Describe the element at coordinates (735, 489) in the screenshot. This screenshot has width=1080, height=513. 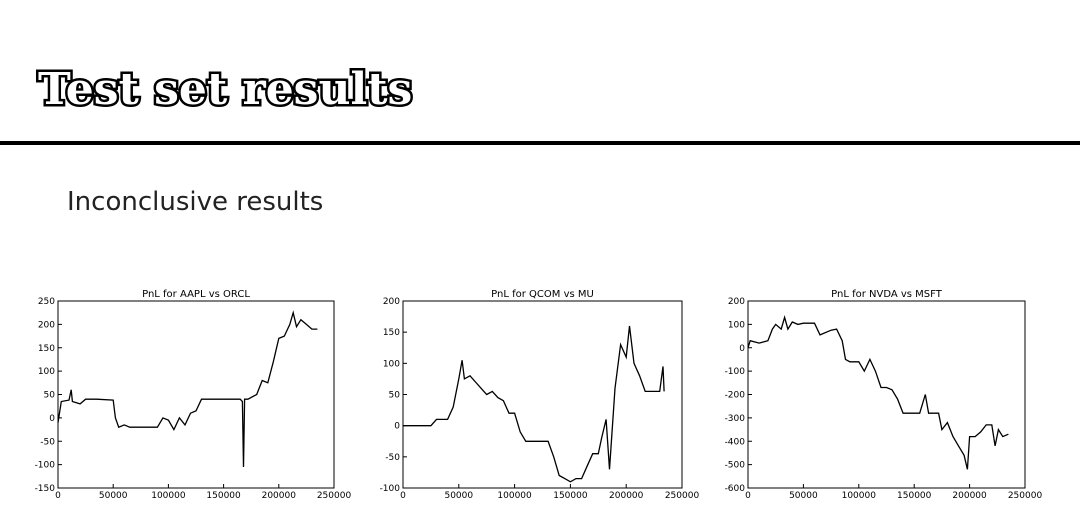
I see `y-tick-label: -600` at that location.